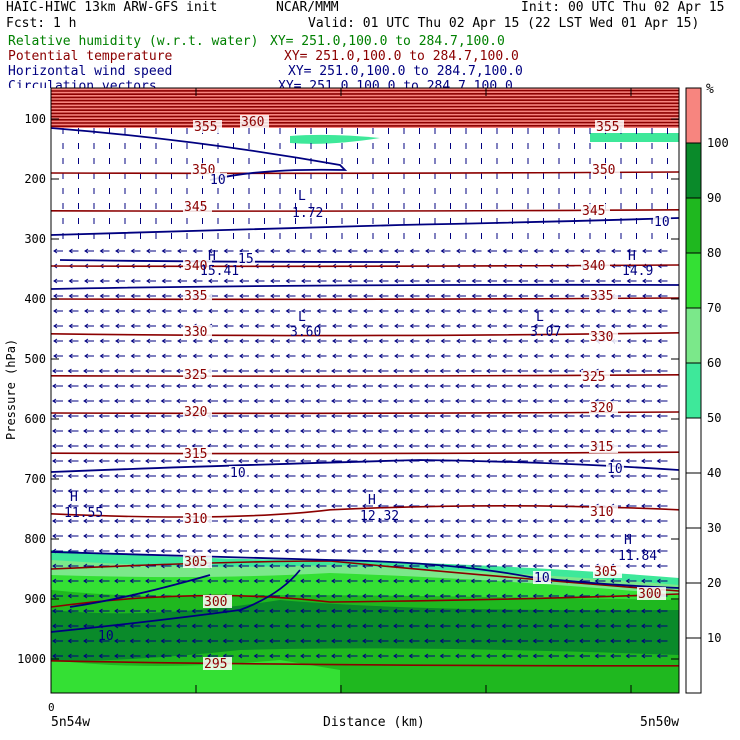 The image size is (740, 740). Describe the element at coordinates (335, 139) in the screenshot. I see `rh-shade-region` at that location.